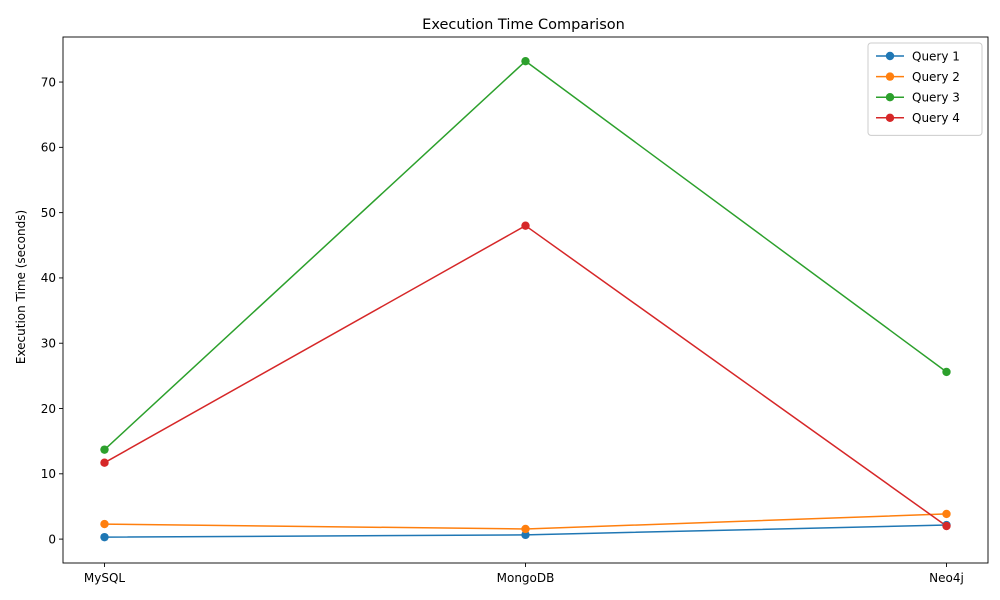  Describe the element at coordinates (936, 118) in the screenshot. I see `legend-label-query-4: Query 4` at that location.